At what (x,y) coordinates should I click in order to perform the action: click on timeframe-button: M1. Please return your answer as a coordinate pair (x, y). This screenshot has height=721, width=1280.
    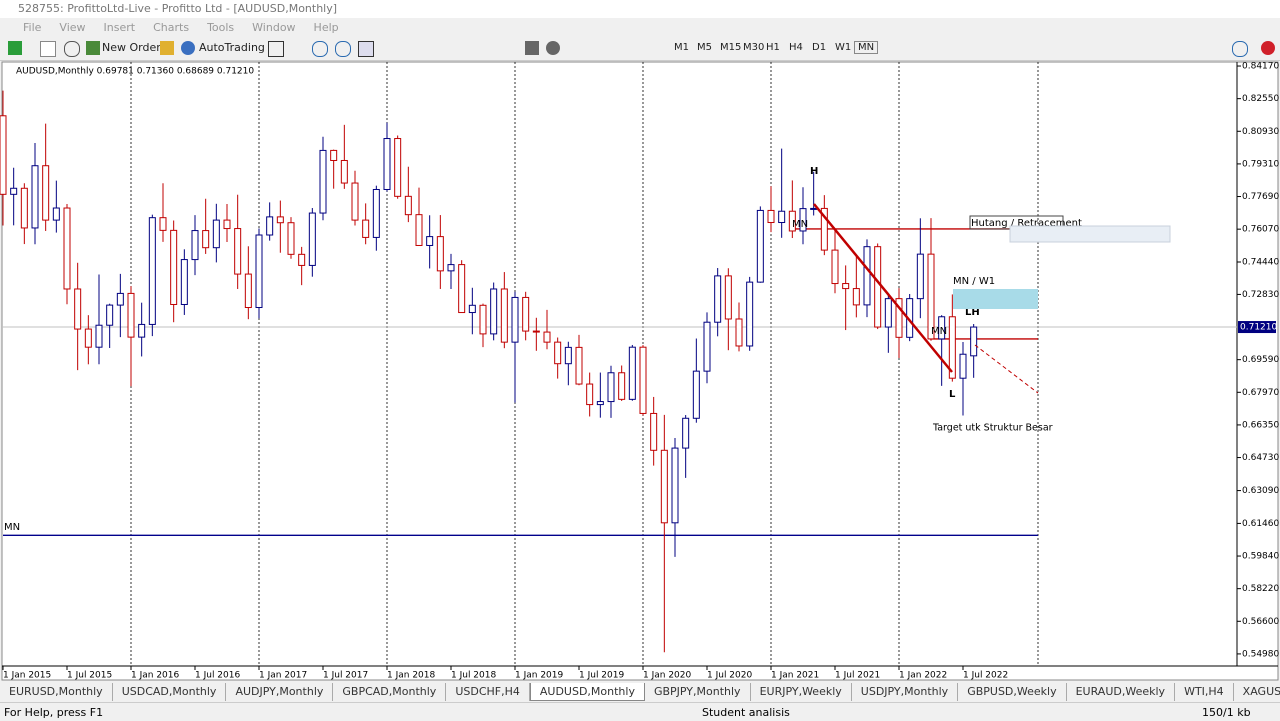
    Looking at the image, I should click on (681, 47).